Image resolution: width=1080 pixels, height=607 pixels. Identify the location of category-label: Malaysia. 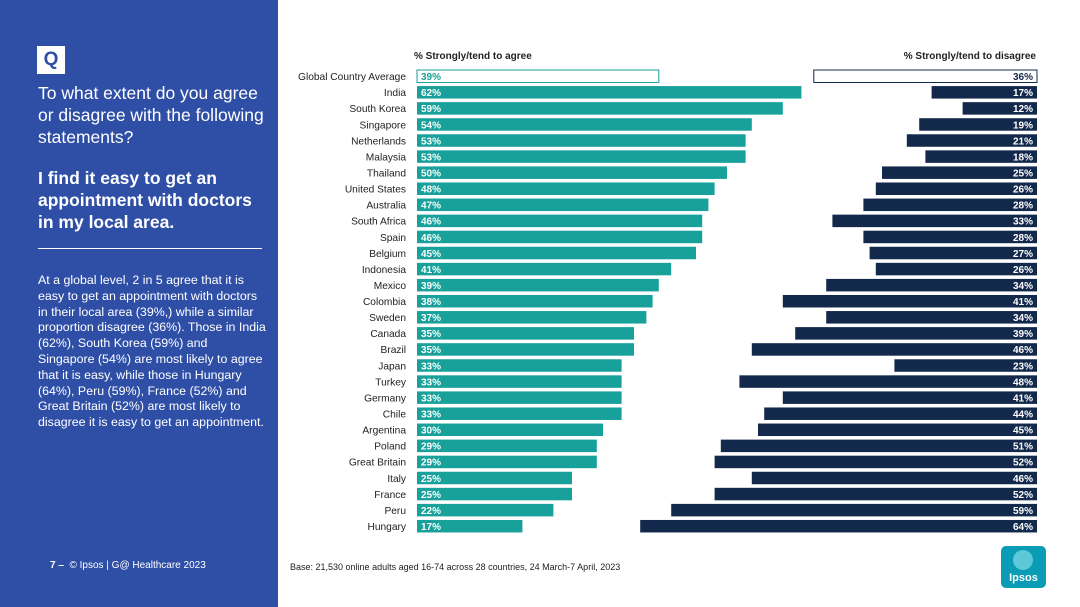
(386, 157).